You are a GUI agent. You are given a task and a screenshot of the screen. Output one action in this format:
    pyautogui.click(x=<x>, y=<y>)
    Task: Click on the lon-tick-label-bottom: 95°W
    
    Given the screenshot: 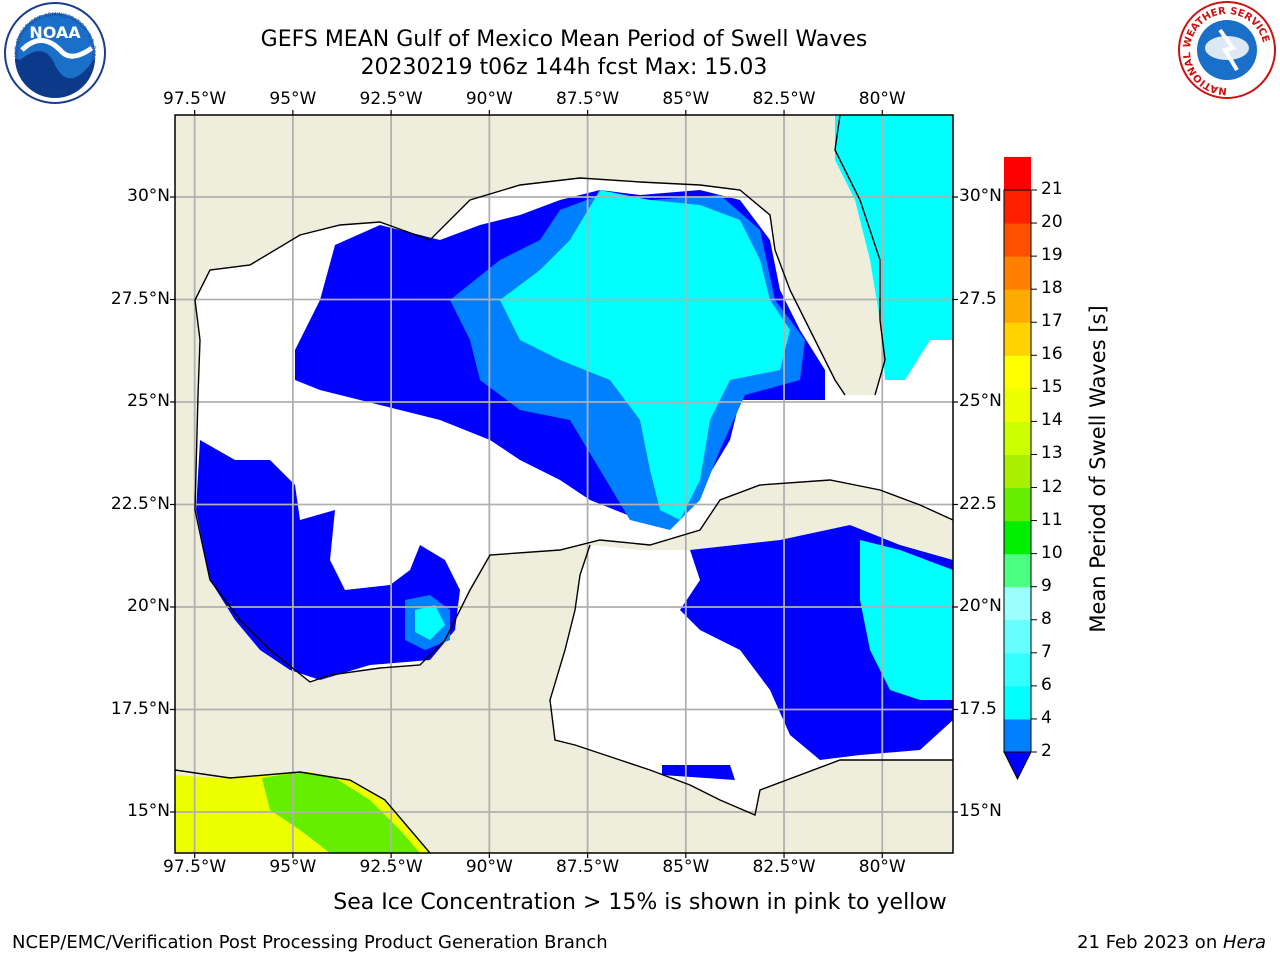 What is the action you would take?
    pyautogui.click(x=293, y=867)
    